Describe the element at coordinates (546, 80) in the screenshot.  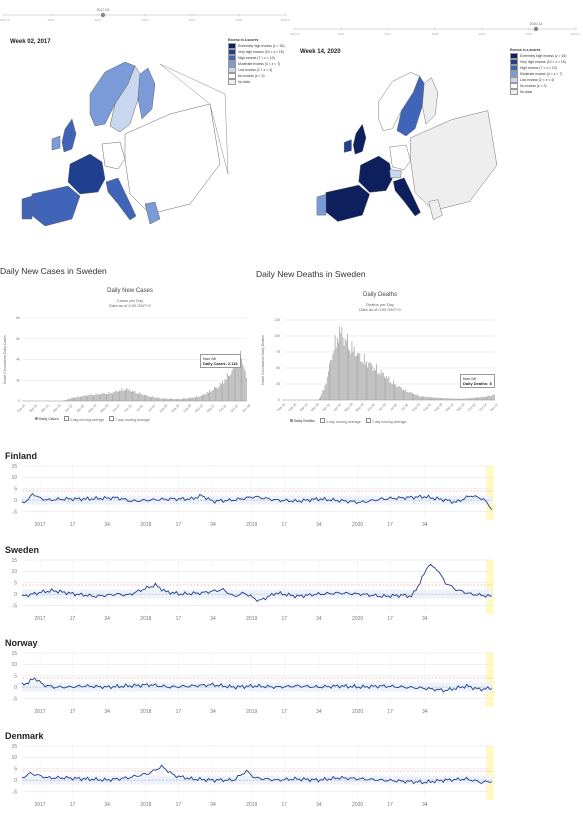
I see `legend-item: Low excess (2 < z < 4)` at that location.